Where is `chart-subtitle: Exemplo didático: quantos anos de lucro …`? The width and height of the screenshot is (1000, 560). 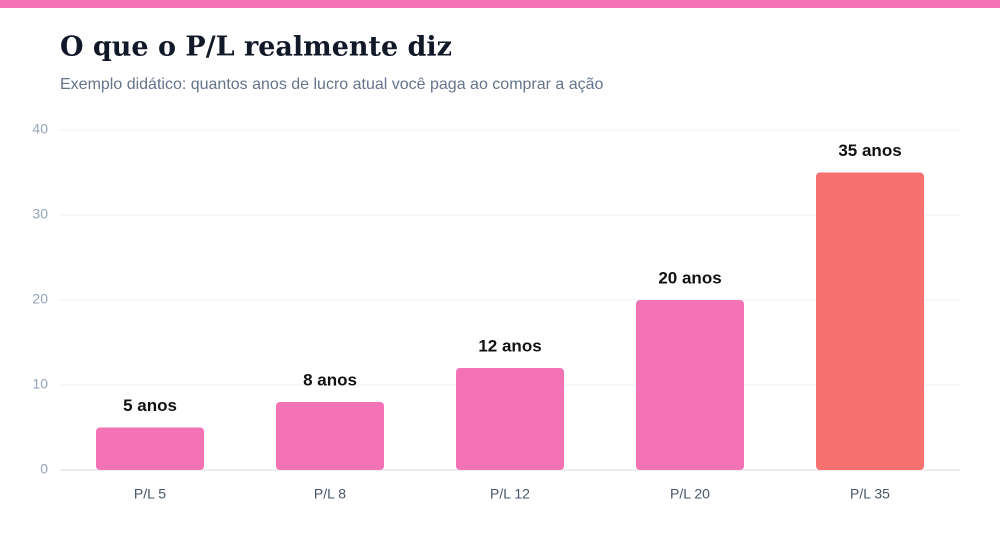 chart-subtitle: Exemplo didático: quantos anos de lucro … is located at coordinates (332, 84).